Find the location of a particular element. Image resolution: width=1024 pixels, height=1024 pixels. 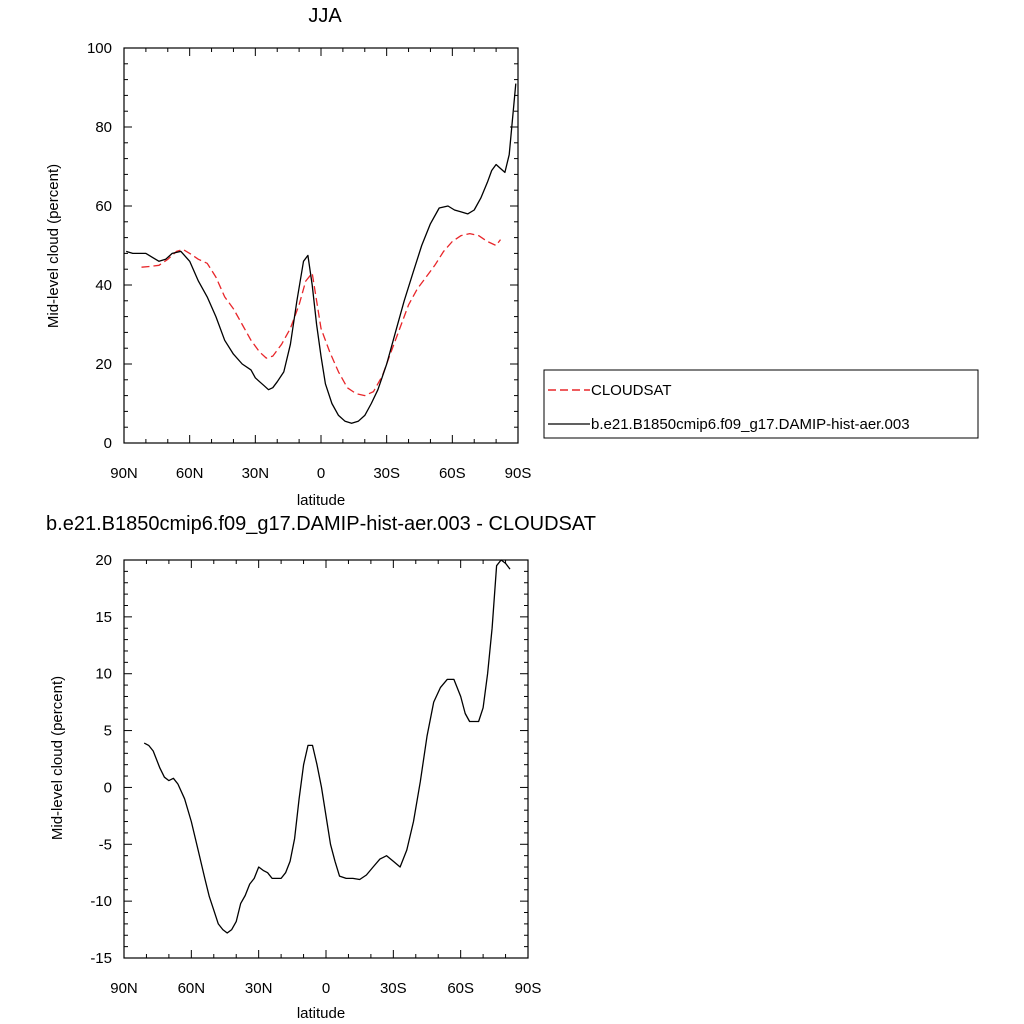

y-tick-label: 5 is located at coordinates (108, 731).